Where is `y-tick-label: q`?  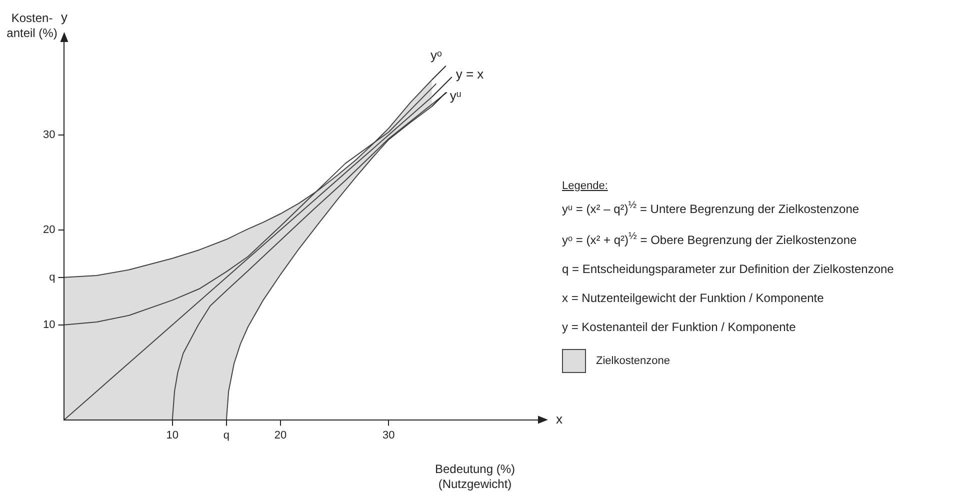 y-tick-label: q is located at coordinates (52, 277).